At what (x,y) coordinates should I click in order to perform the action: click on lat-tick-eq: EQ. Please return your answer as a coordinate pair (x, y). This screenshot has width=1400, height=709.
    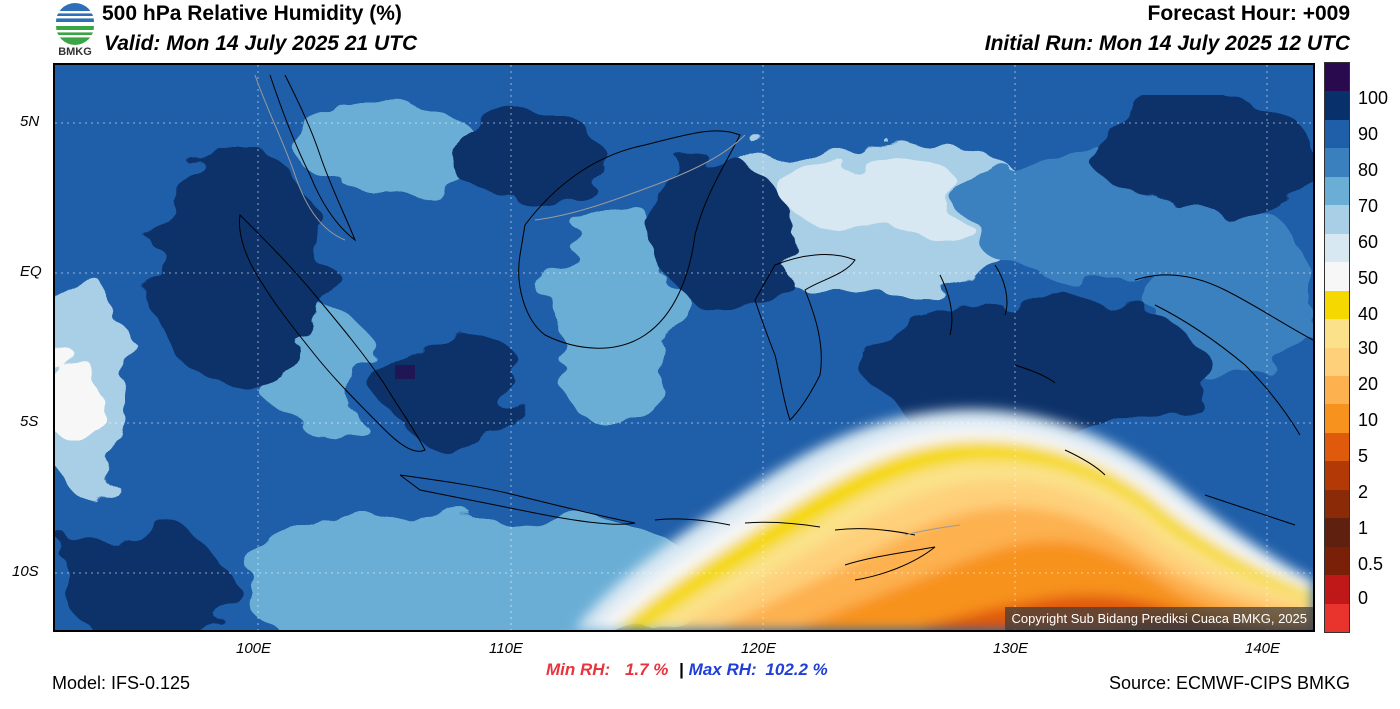
    Looking at the image, I should click on (31, 271).